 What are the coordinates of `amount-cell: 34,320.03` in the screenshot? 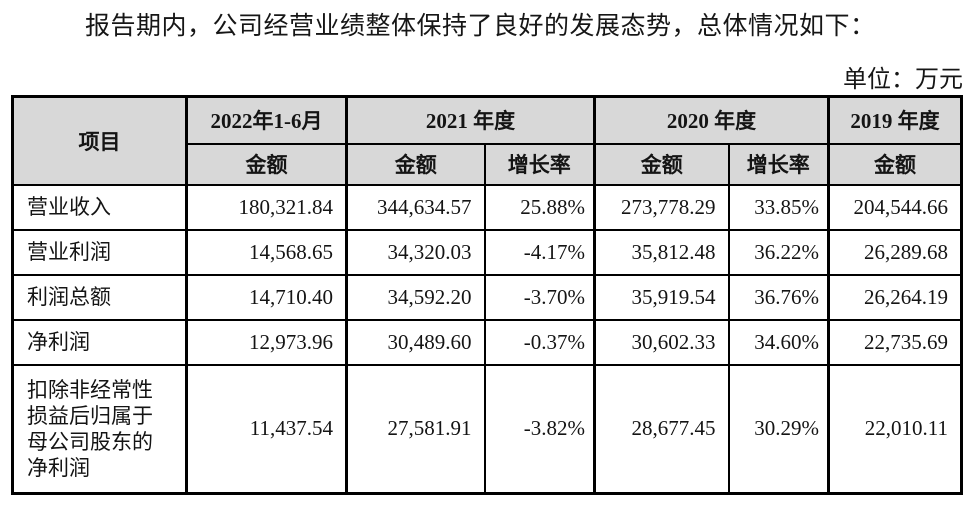 It's located at (415, 252).